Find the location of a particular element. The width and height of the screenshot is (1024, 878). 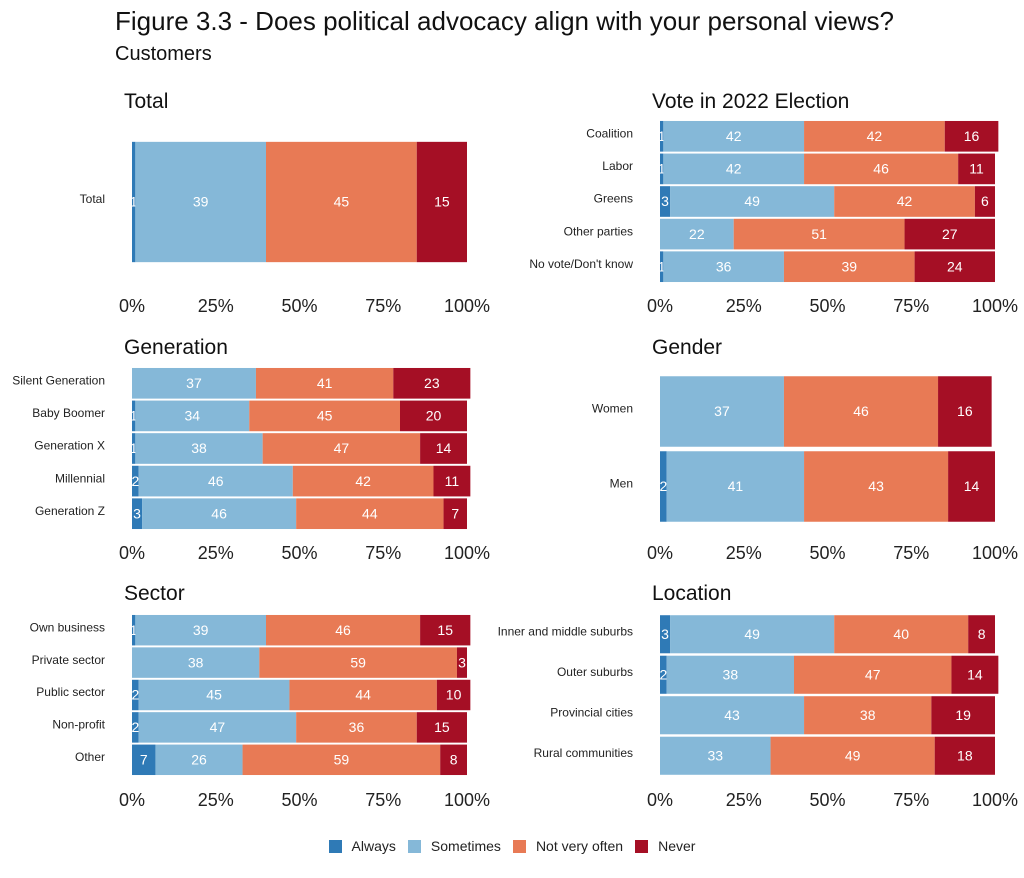

bar-generation-generation-x-never is located at coordinates (443, 448).